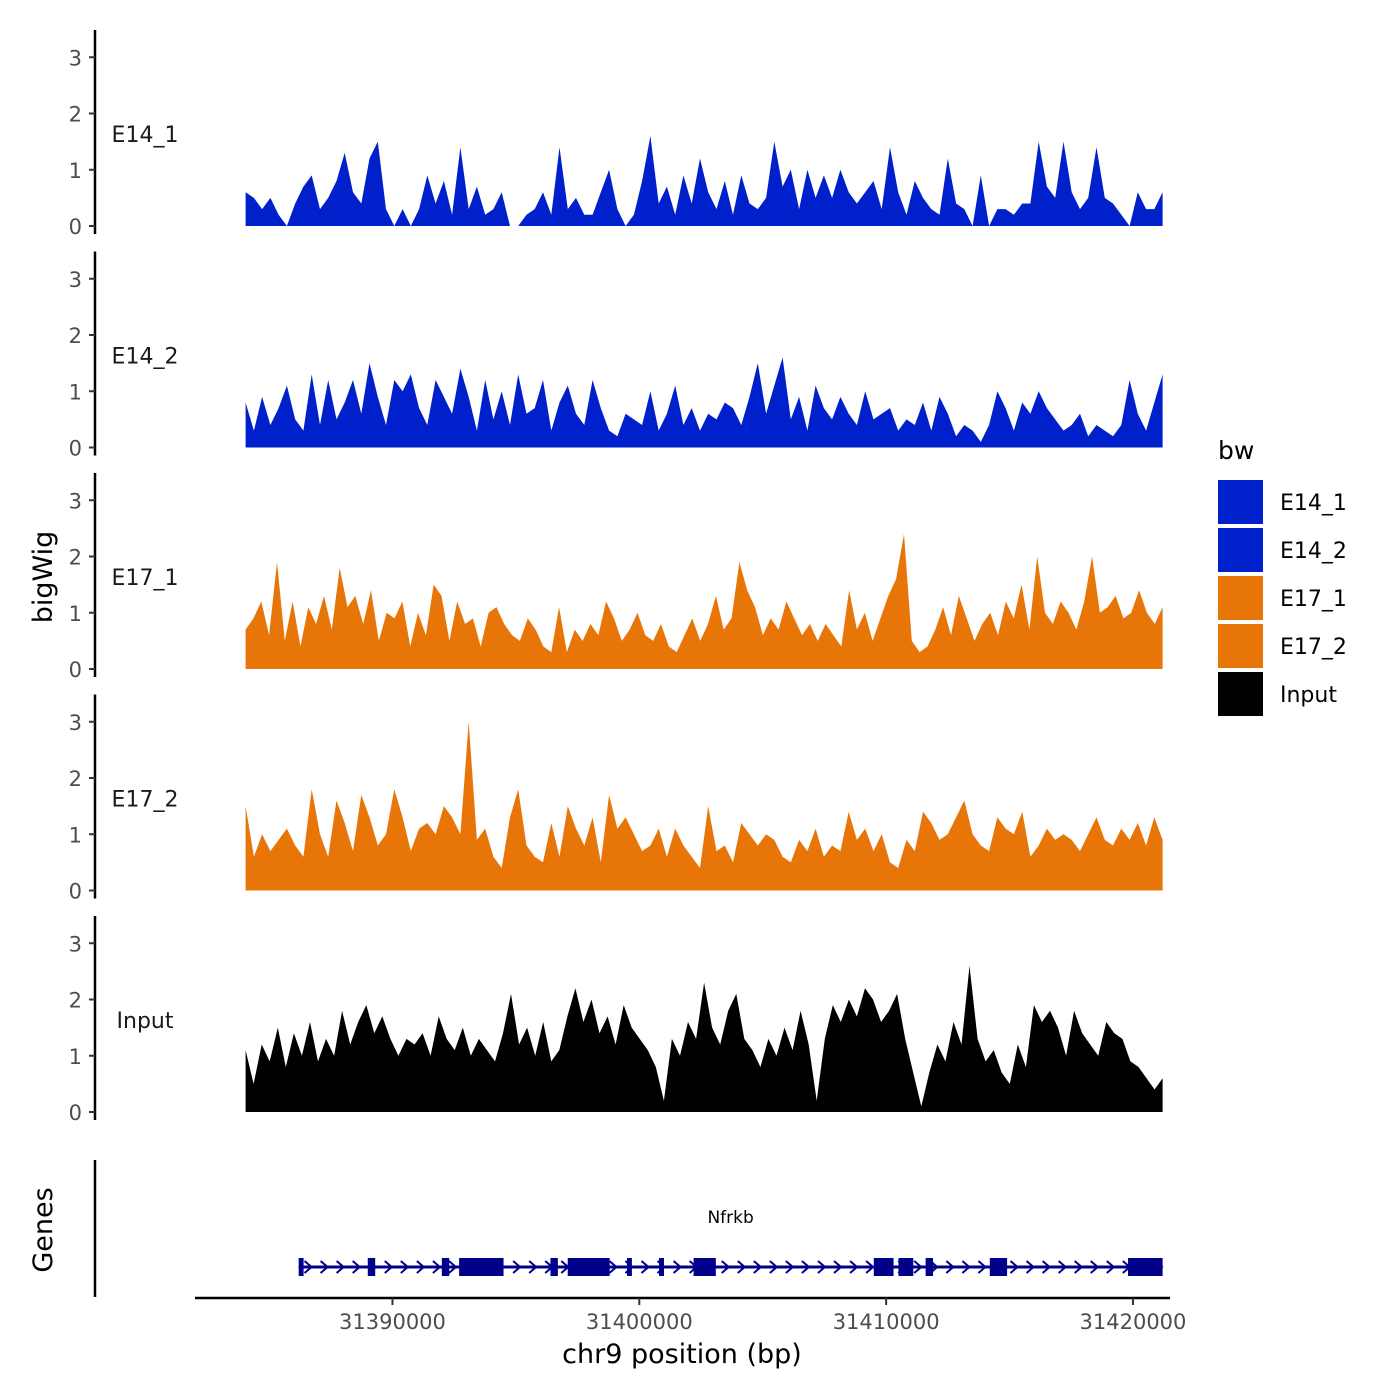  What do you see at coordinates (1308, 695) in the screenshot?
I see `legend-label: Input` at bounding box center [1308, 695].